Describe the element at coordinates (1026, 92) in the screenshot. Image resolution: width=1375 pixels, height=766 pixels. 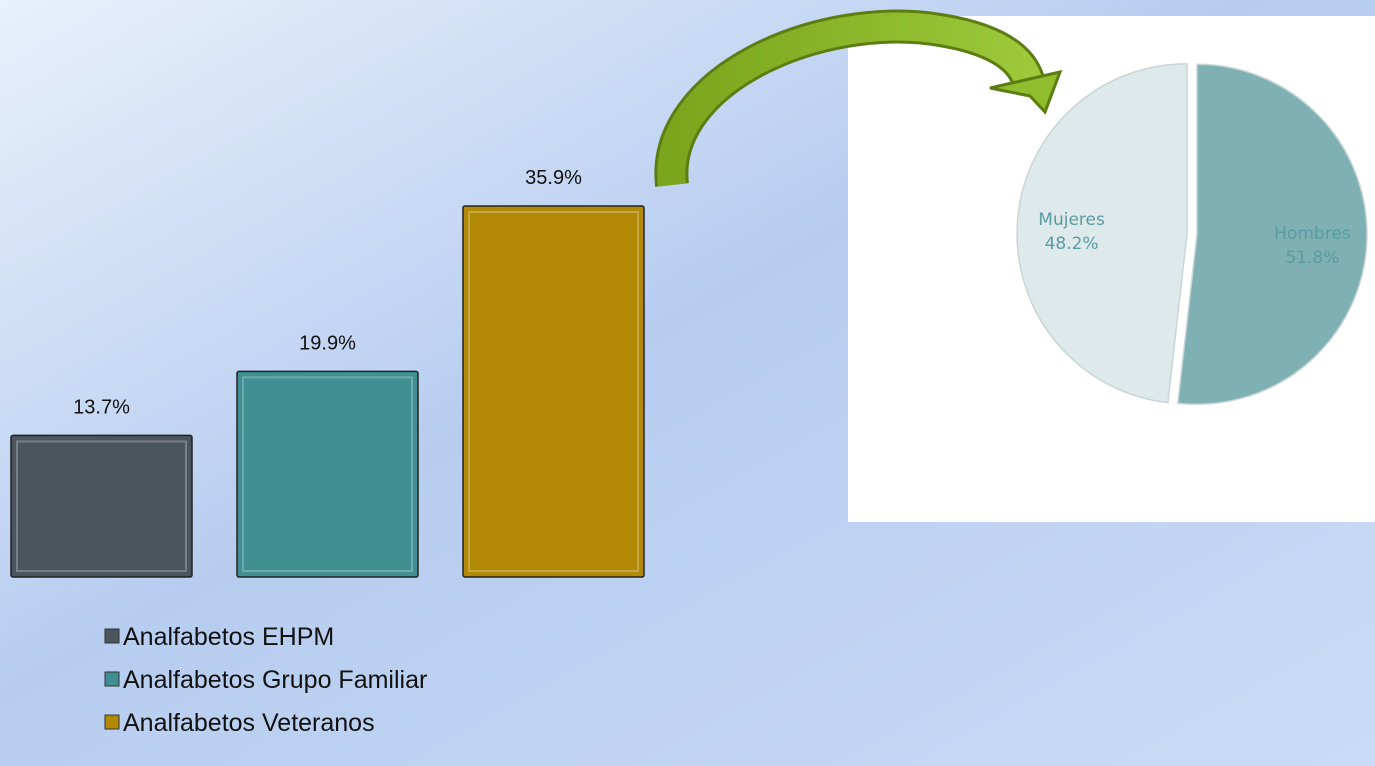
I see `arrow-head` at that location.